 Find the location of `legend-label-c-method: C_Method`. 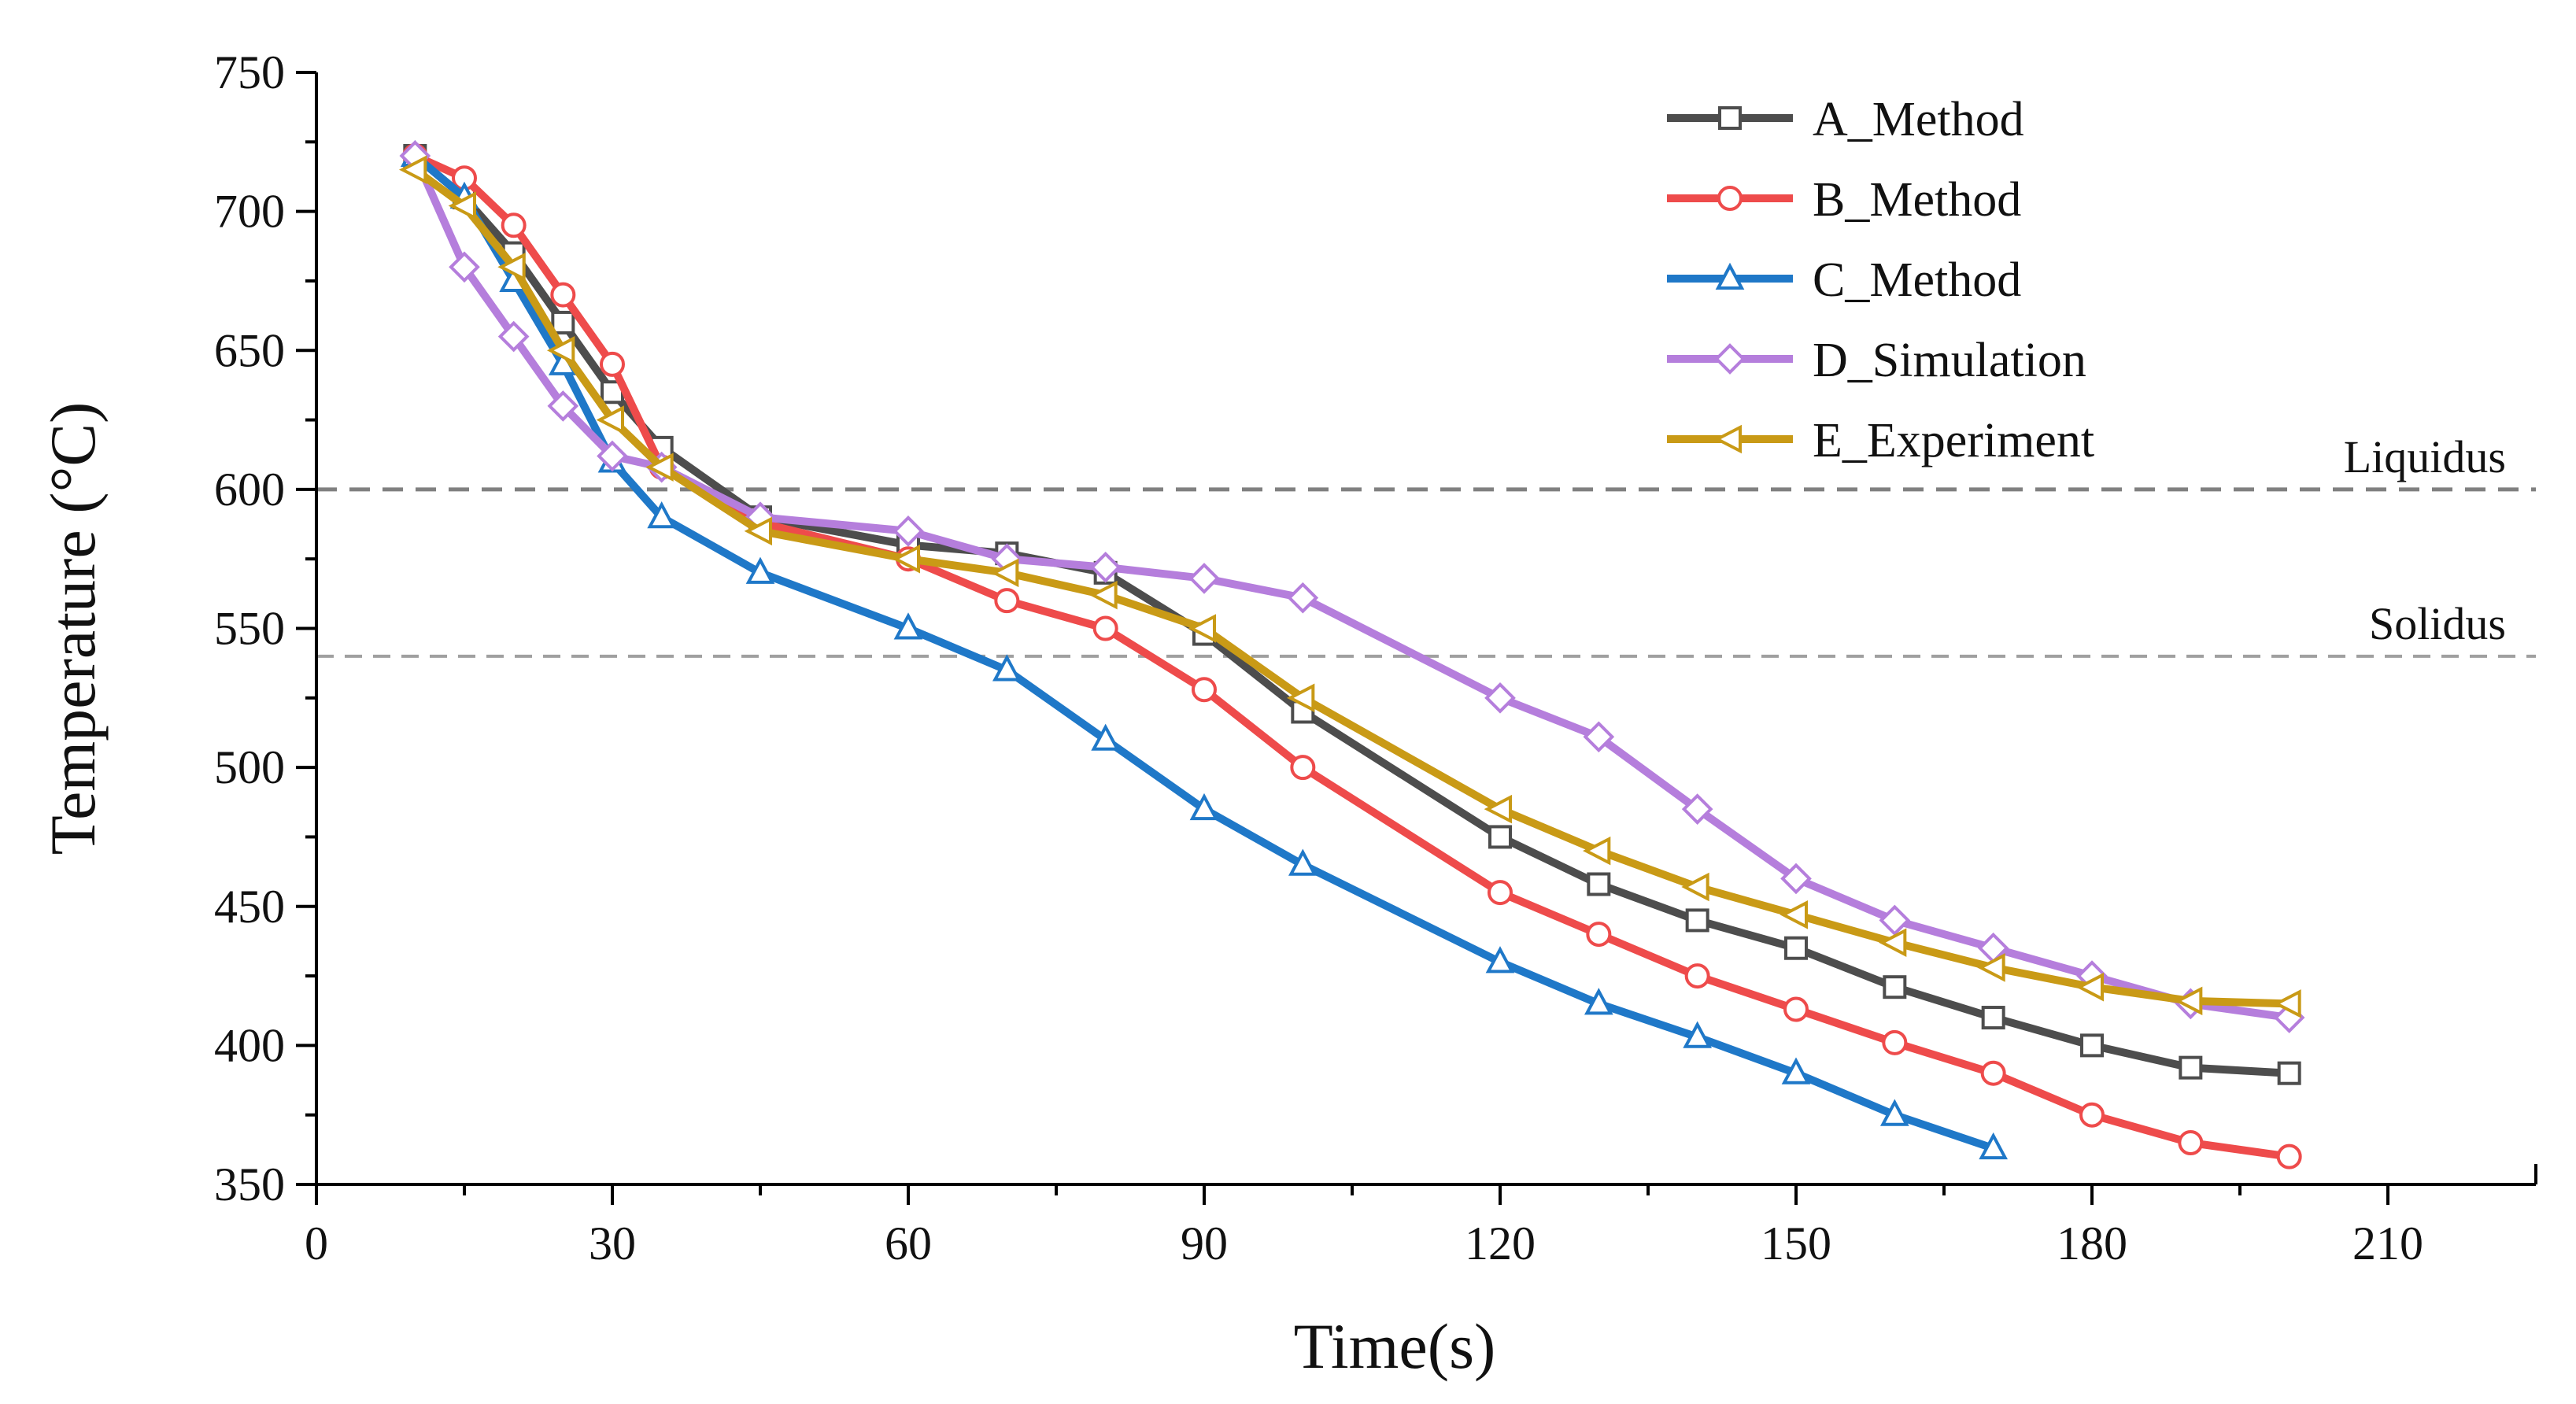

legend-label-c-method: C_Method is located at coordinates (1917, 280).